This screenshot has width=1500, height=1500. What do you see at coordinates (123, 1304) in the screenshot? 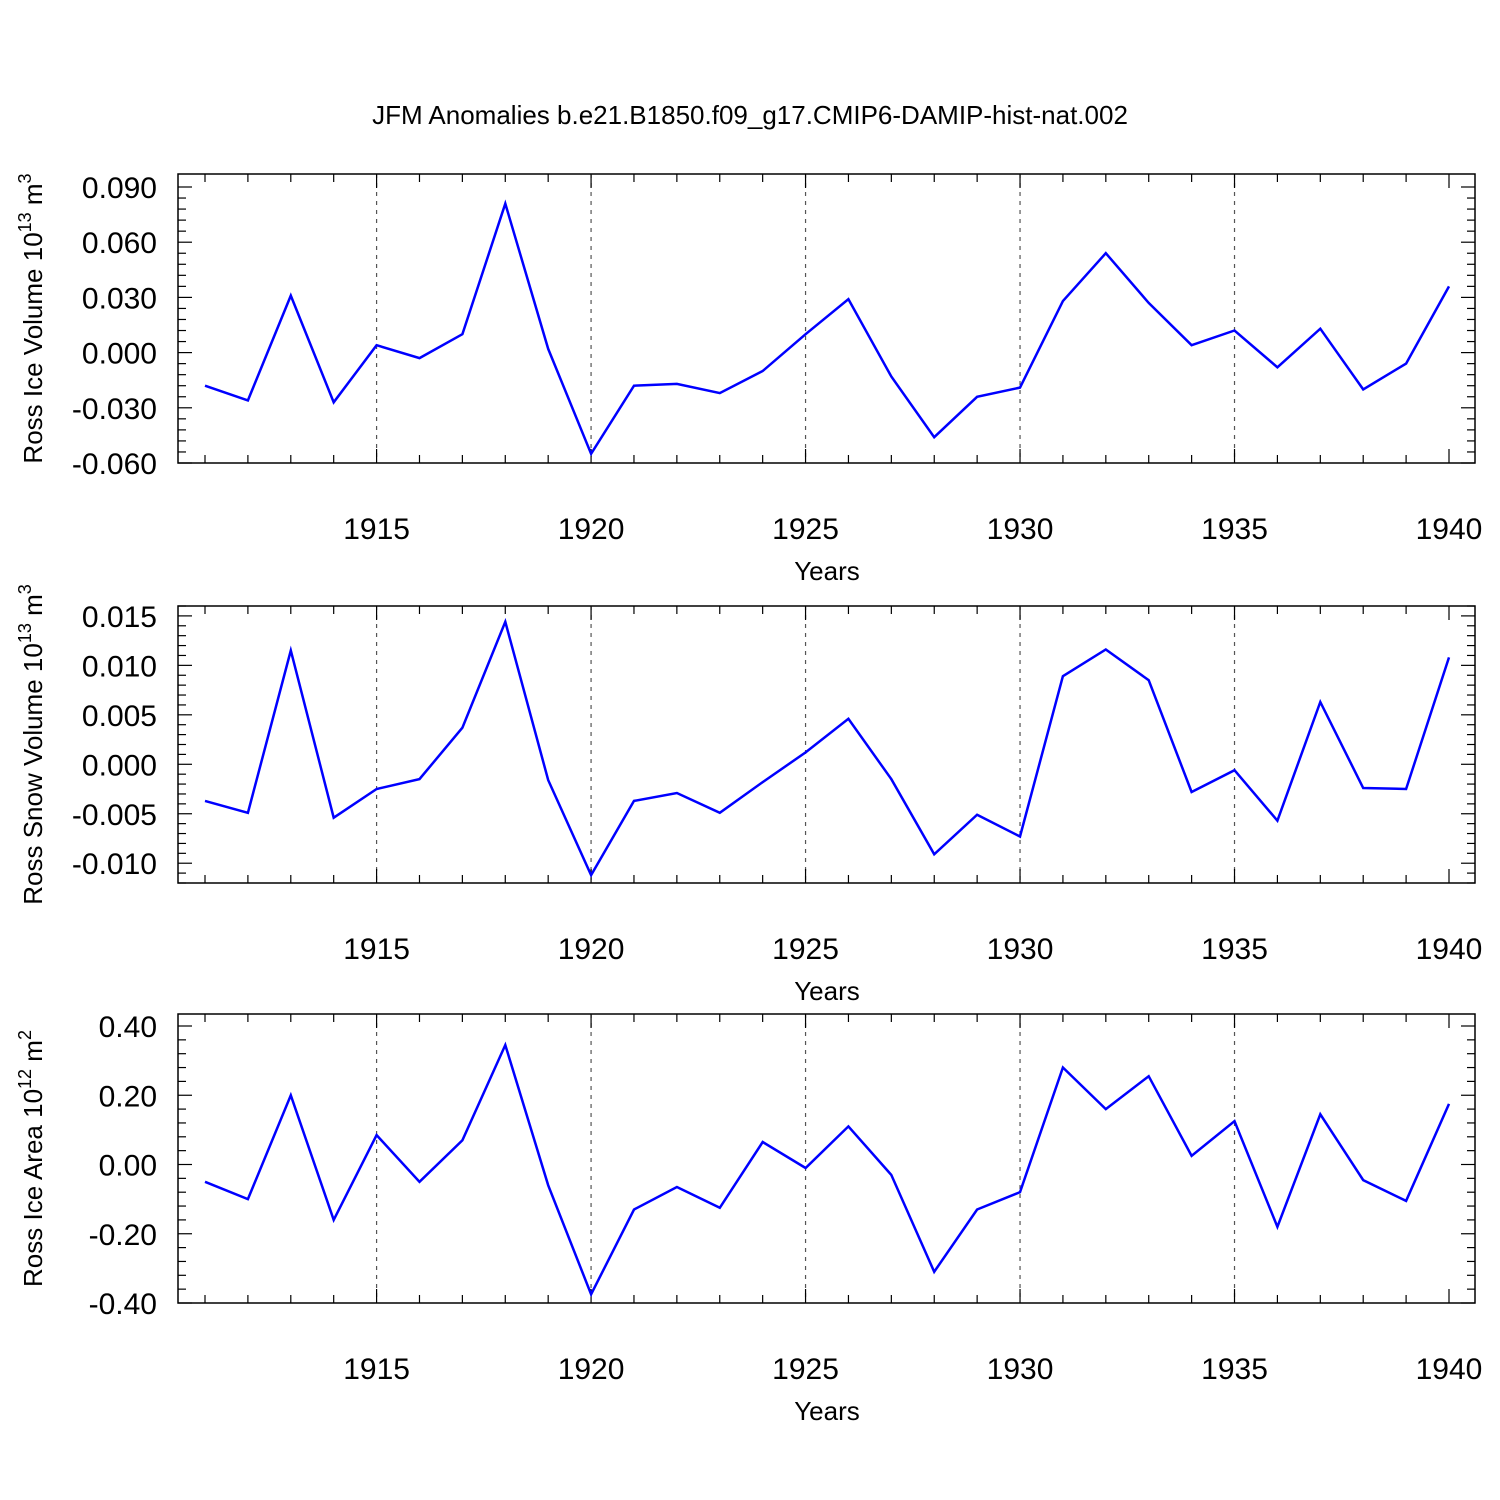
I see `y-tick-label: -0.40` at bounding box center [123, 1304].